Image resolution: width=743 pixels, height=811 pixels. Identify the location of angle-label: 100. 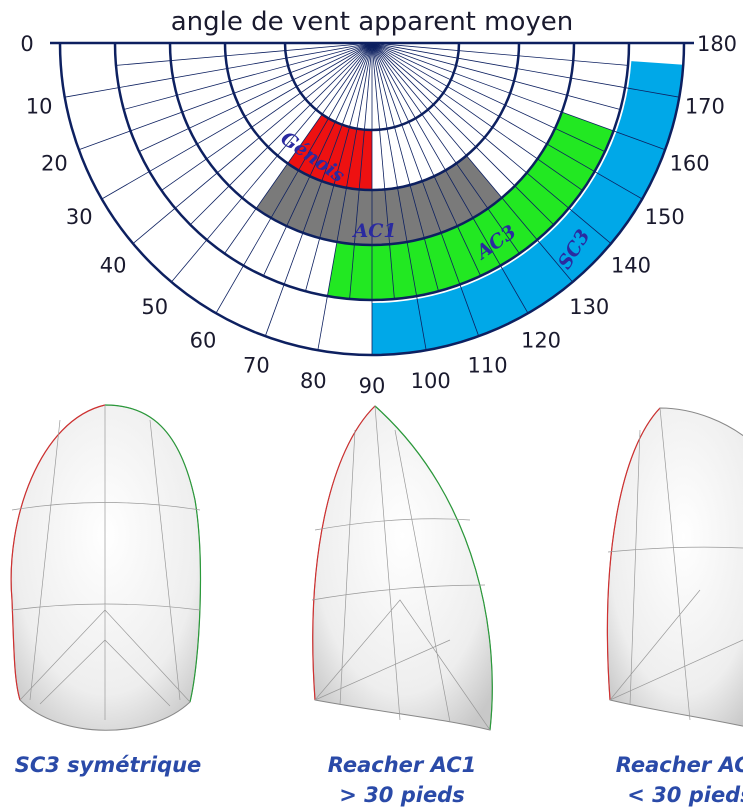
(431, 381).